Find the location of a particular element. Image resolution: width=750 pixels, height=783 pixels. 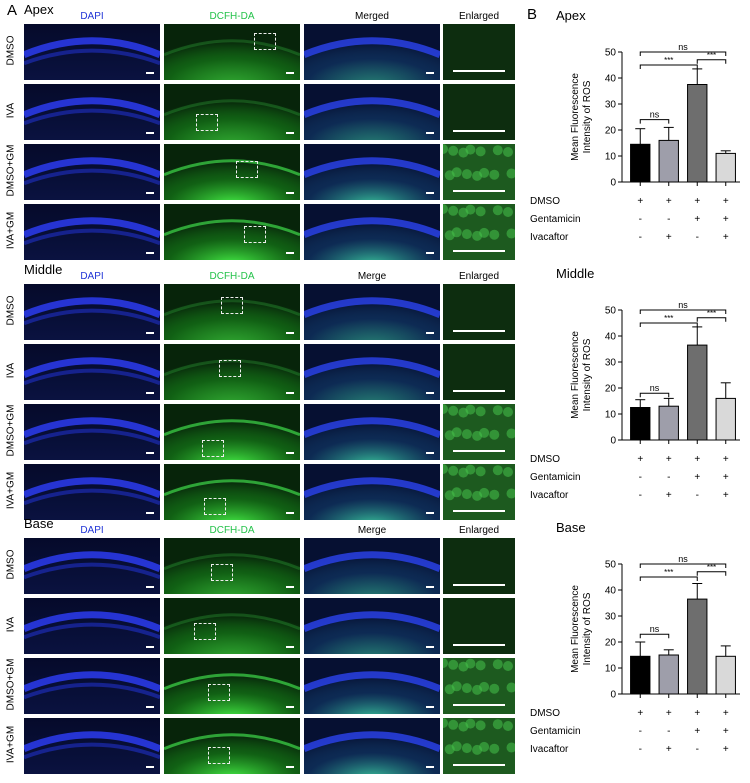

column-header: Merge is located at coordinates (372, 530).